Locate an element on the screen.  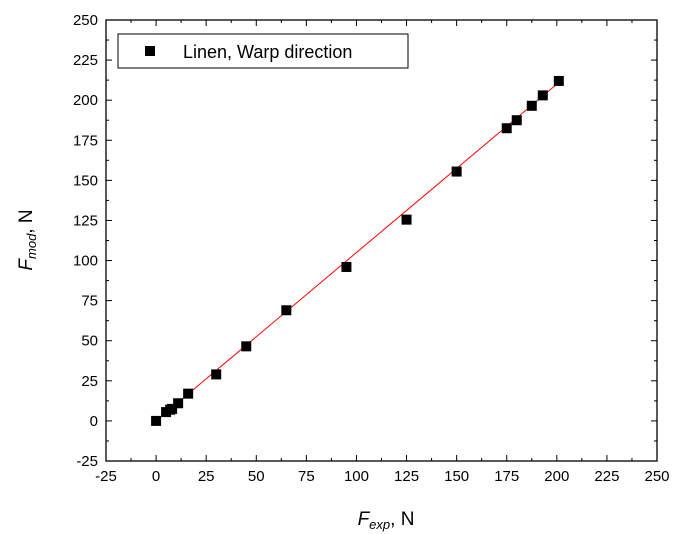
legend-entry: Linen, Warp direction is located at coordinates (267, 52).